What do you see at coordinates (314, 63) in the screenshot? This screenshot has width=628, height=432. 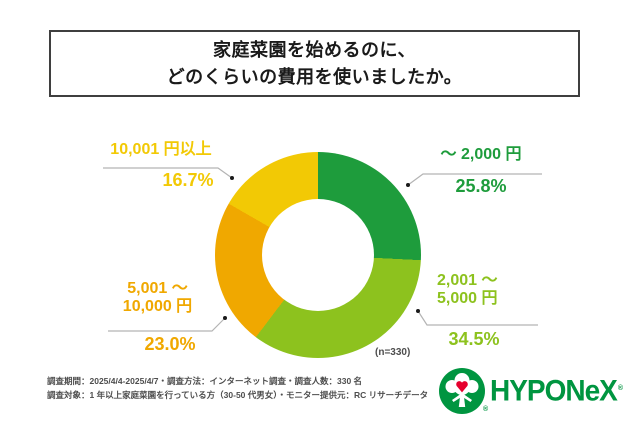 I see `title-box: 家庭菜園を始めるのに、 どのくらいの費用を使いましたか。` at bounding box center [314, 63].